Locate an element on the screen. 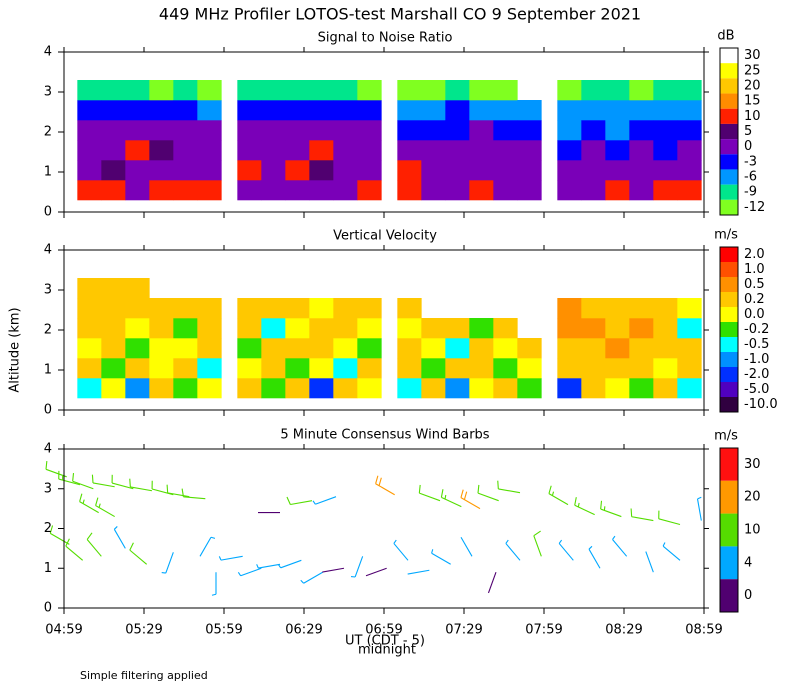 The image size is (800, 700). colorbar-label: 15 is located at coordinates (752, 101).